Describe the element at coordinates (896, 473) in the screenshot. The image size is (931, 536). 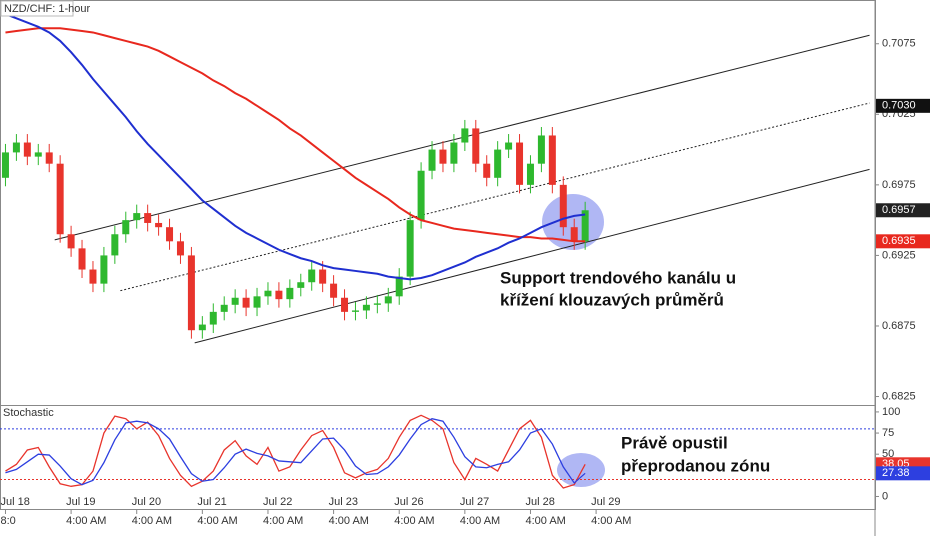
I see `price-box-label: 27.38` at that location.